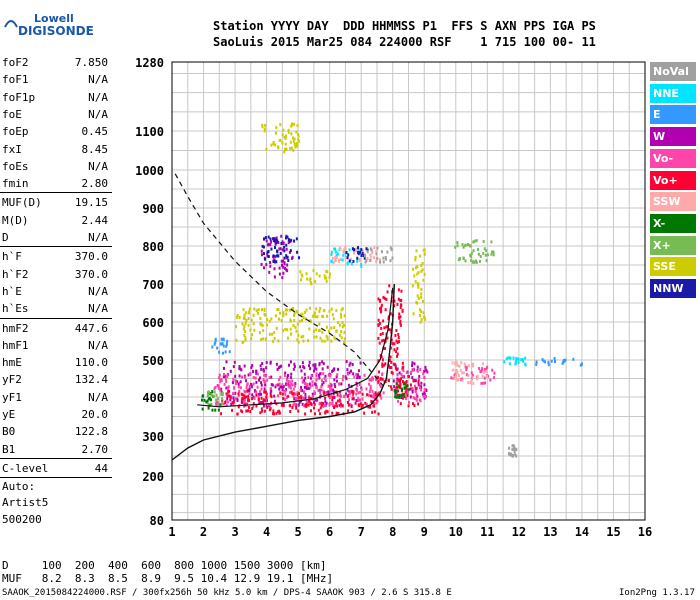 Image resolution: width=700 pixels, height=600 pixels. I want to click on auto-code: 500200, so click(22, 519).